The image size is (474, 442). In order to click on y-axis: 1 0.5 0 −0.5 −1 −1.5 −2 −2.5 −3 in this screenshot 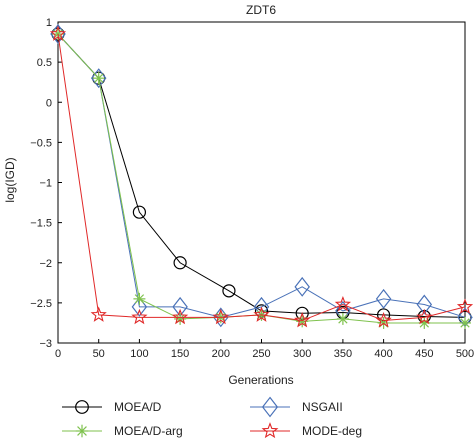, I will do `click(46, 183)`.